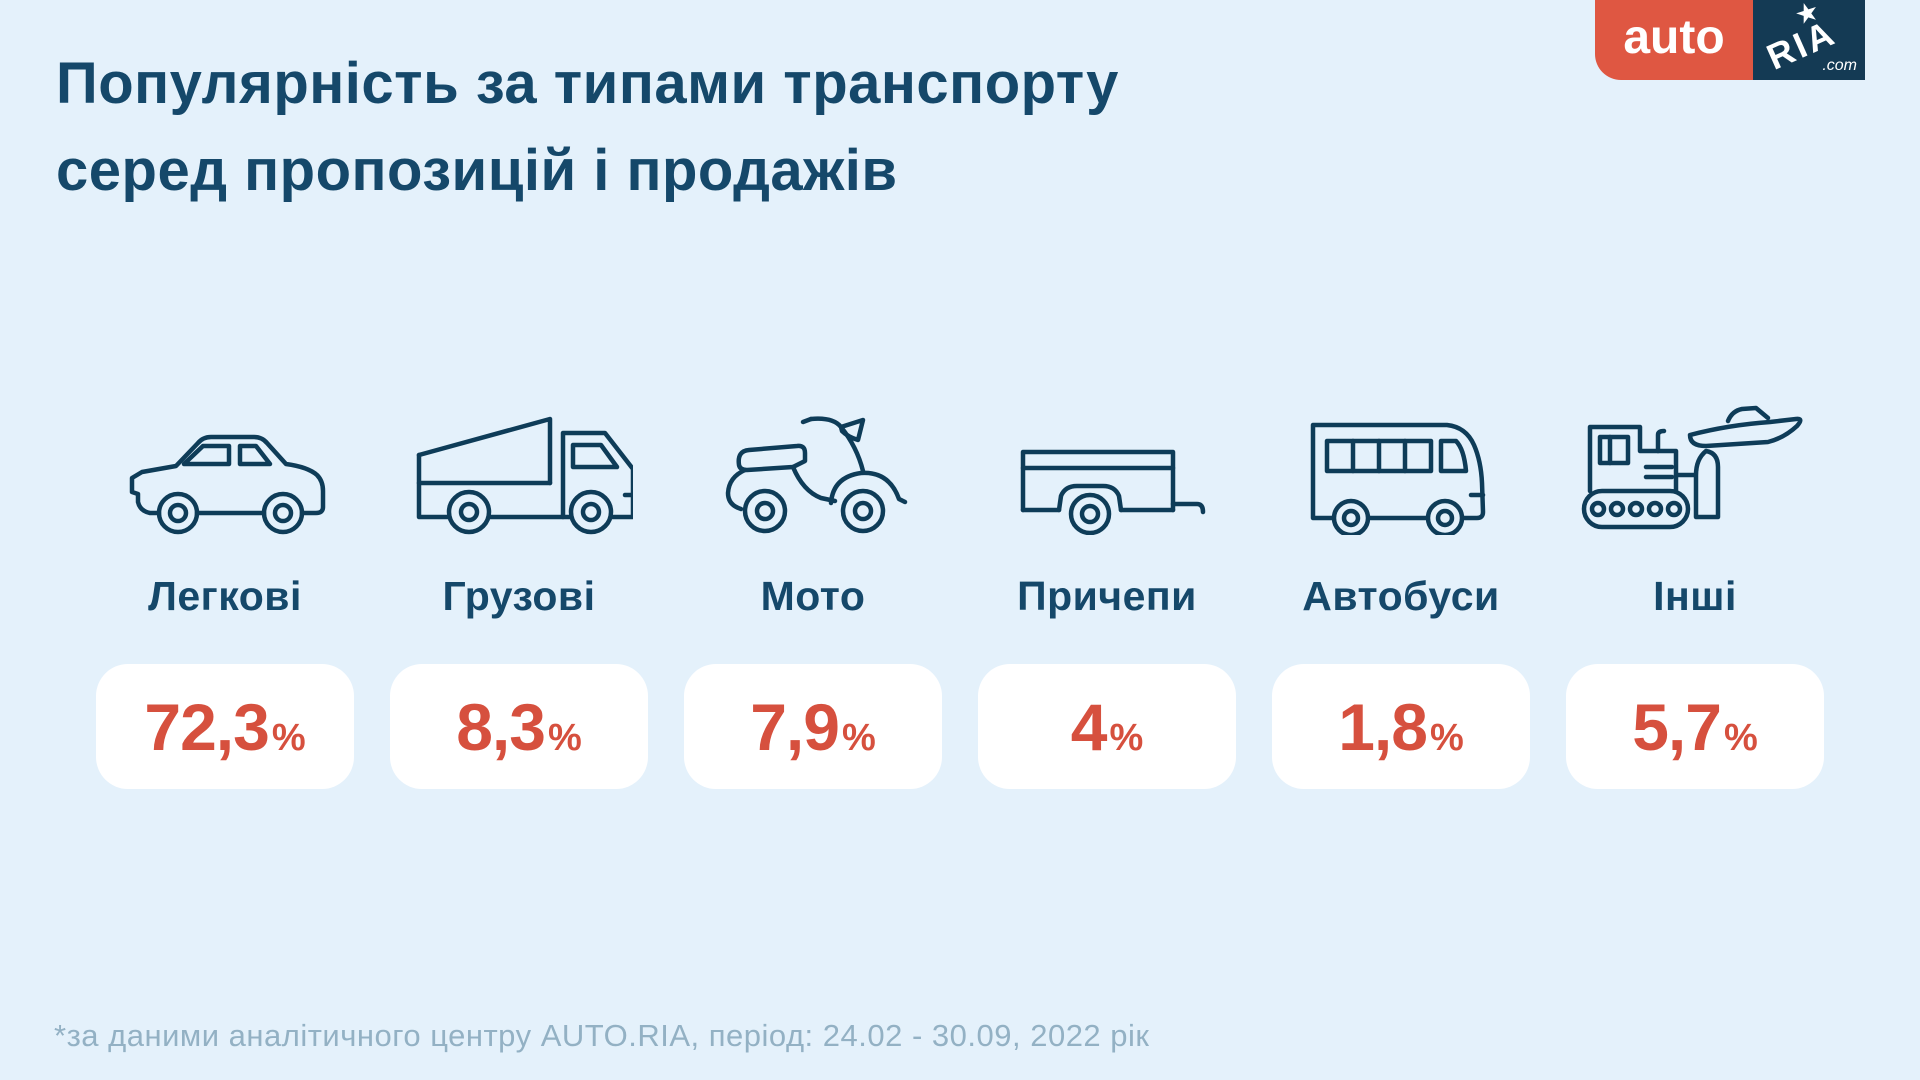  Describe the element at coordinates (288, 737) in the screenshot. I see `value-unit-cars: %` at that location.